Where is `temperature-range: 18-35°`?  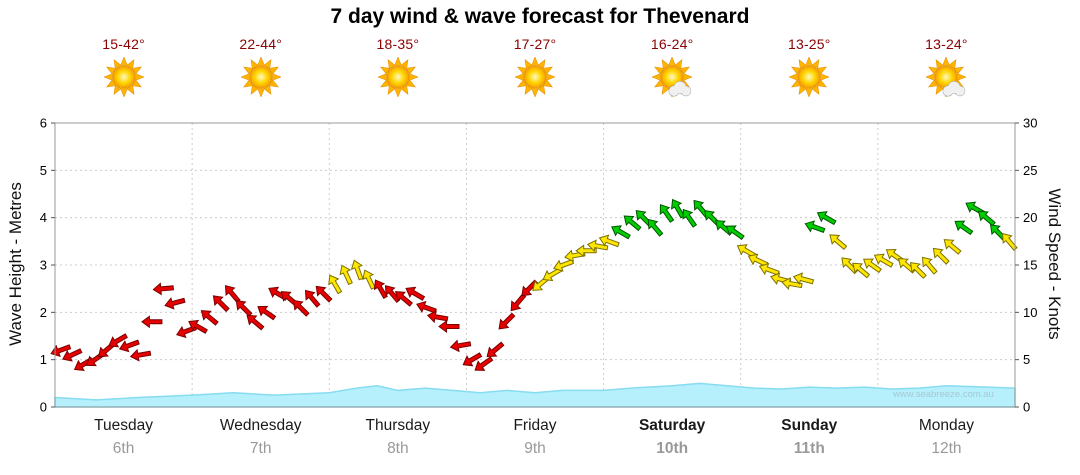
temperature-range: 18-35° is located at coordinates (398, 44).